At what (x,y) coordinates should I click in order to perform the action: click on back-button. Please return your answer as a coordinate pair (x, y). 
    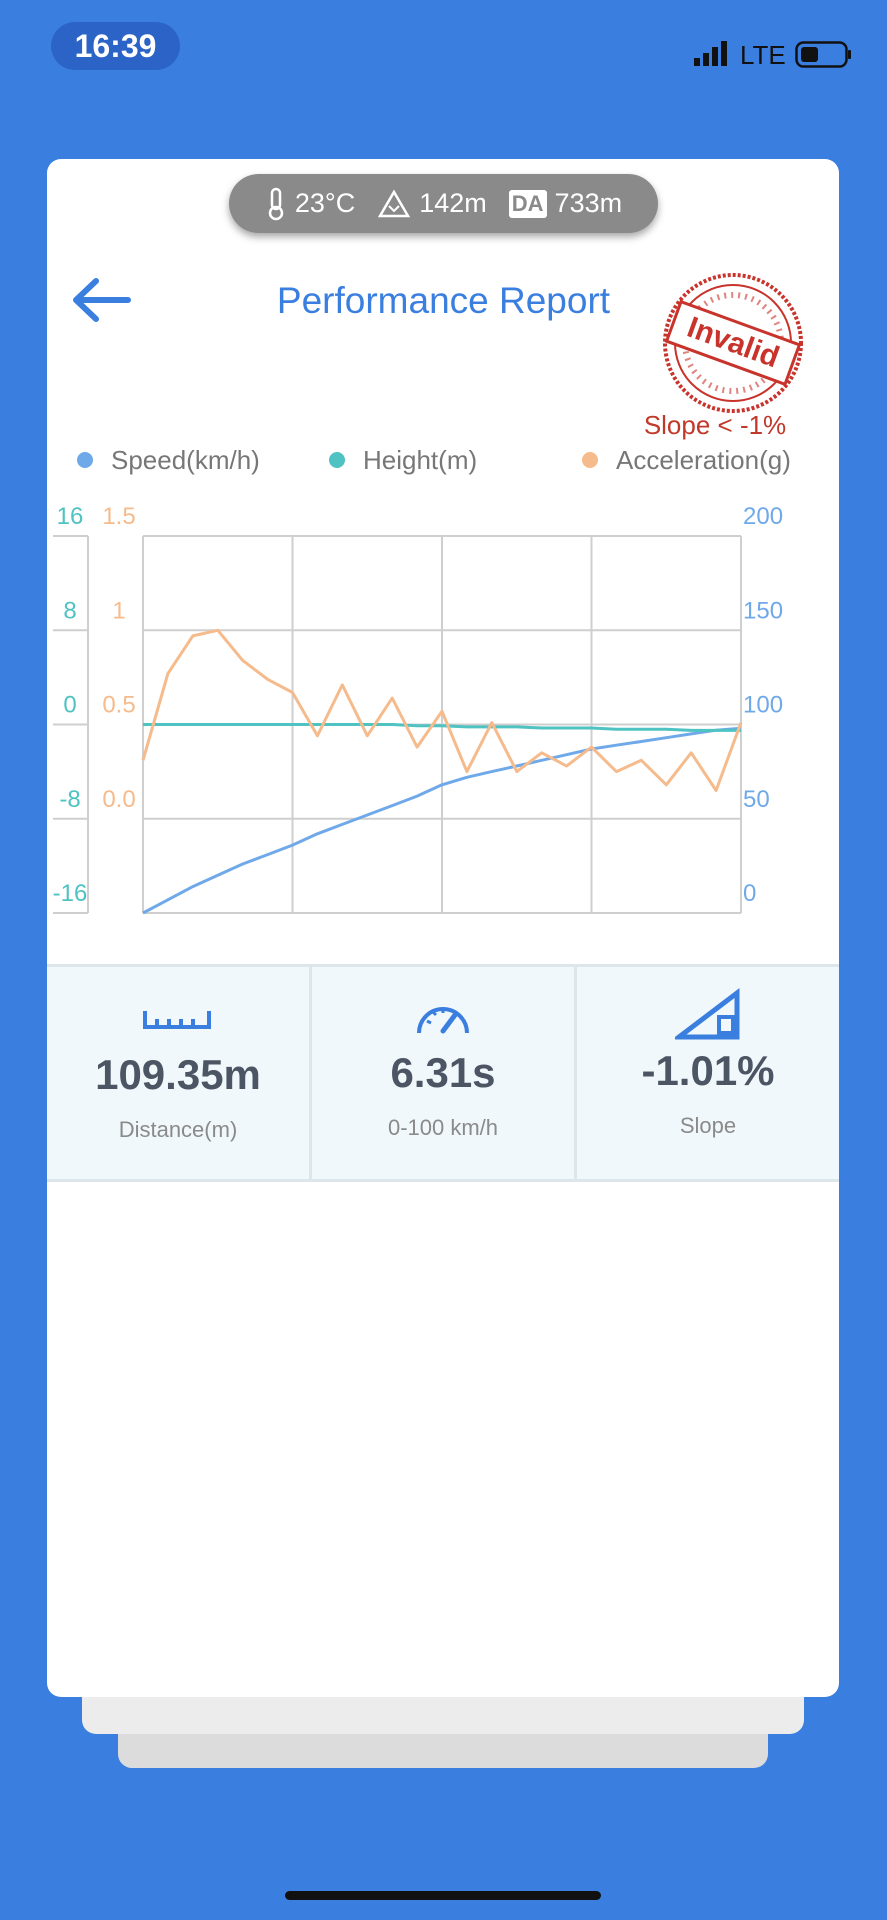
    Looking at the image, I should click on (101, 300).